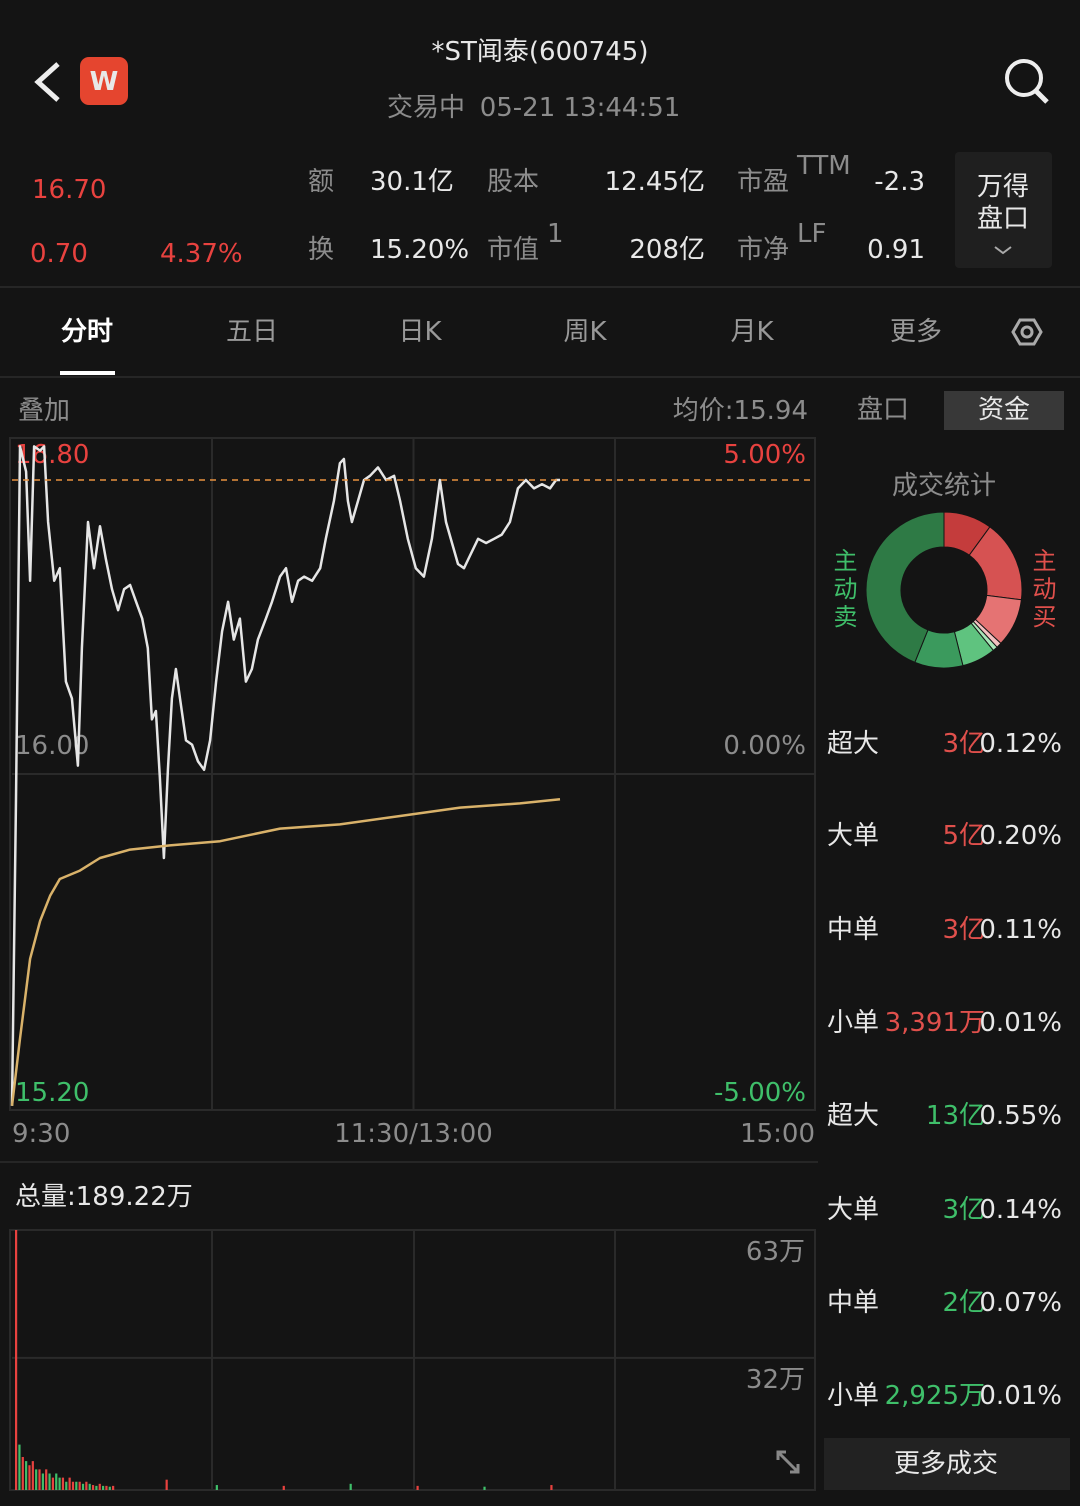  I want to click on side-tab-active, so click(1004, 410).